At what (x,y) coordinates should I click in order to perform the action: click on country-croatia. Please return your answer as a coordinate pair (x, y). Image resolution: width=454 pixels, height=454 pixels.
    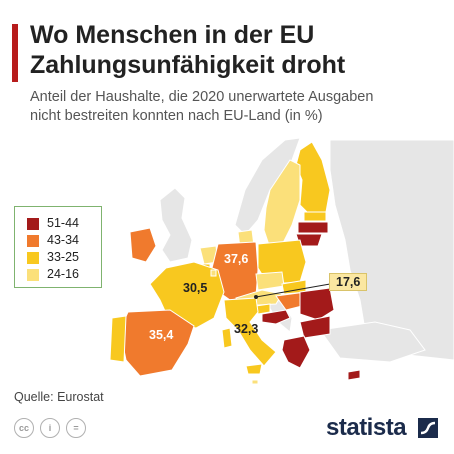
    Looking at the image, I should click on (276, 317).